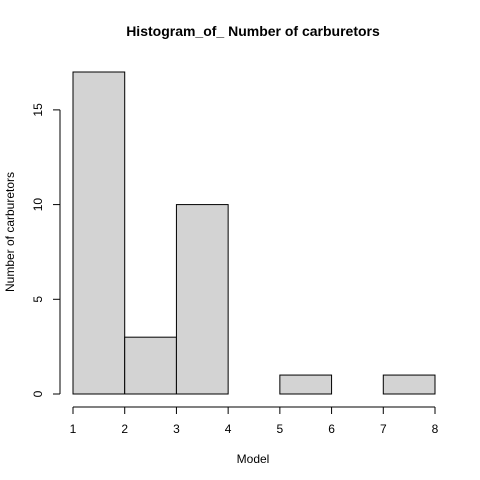 The image size is (480, 480). Describe the element at coordinates (331, 429) in the screenshot. I see `x-tick-label-5: 6` at that location.